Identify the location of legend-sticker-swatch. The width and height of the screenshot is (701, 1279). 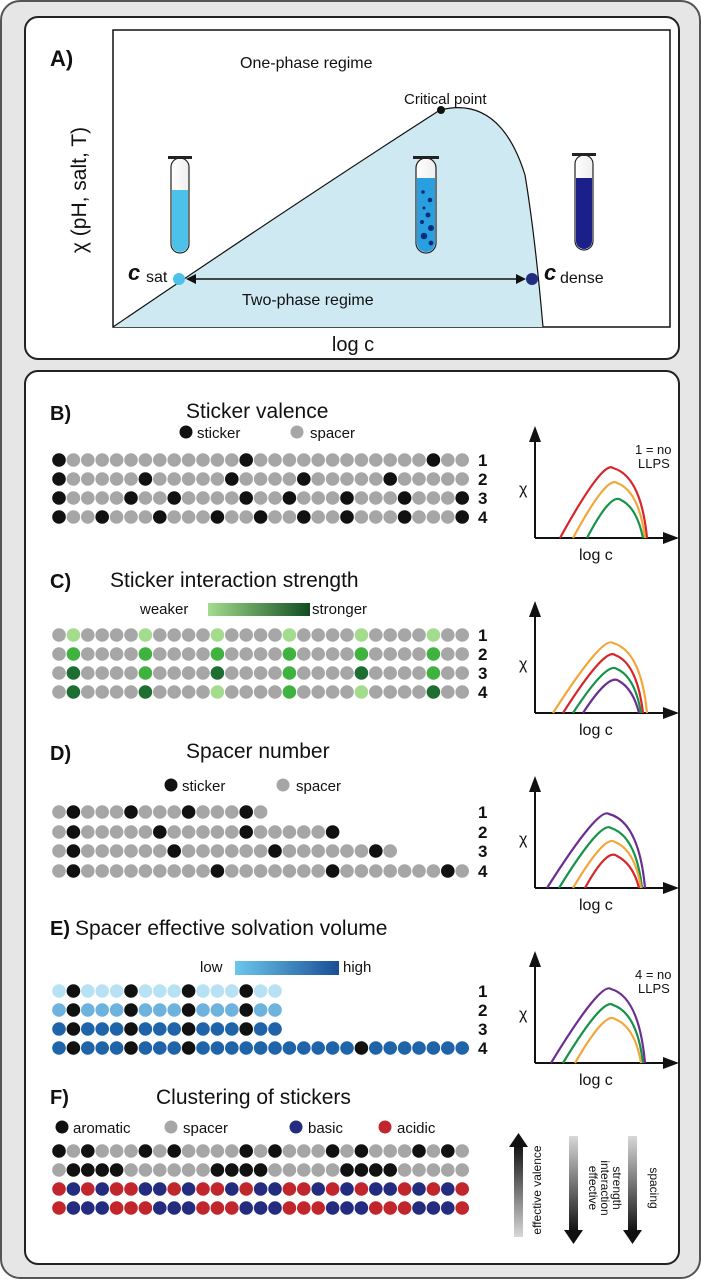
(186, 432).